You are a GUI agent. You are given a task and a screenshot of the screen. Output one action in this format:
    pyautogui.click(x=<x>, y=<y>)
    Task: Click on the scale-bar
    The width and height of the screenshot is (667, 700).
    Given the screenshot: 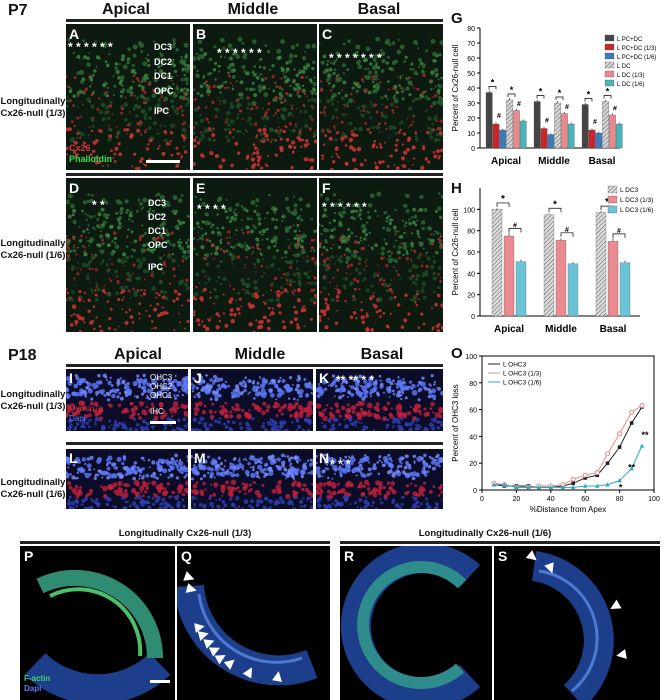 What is the action you would take?
    pyautogui.click(x=163, y=161)
    